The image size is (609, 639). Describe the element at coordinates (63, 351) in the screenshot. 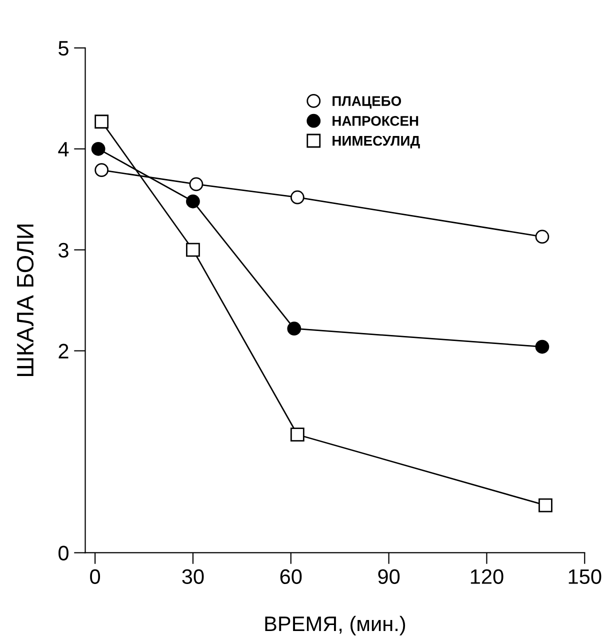

I see `y-tick-label: 2` at that location.